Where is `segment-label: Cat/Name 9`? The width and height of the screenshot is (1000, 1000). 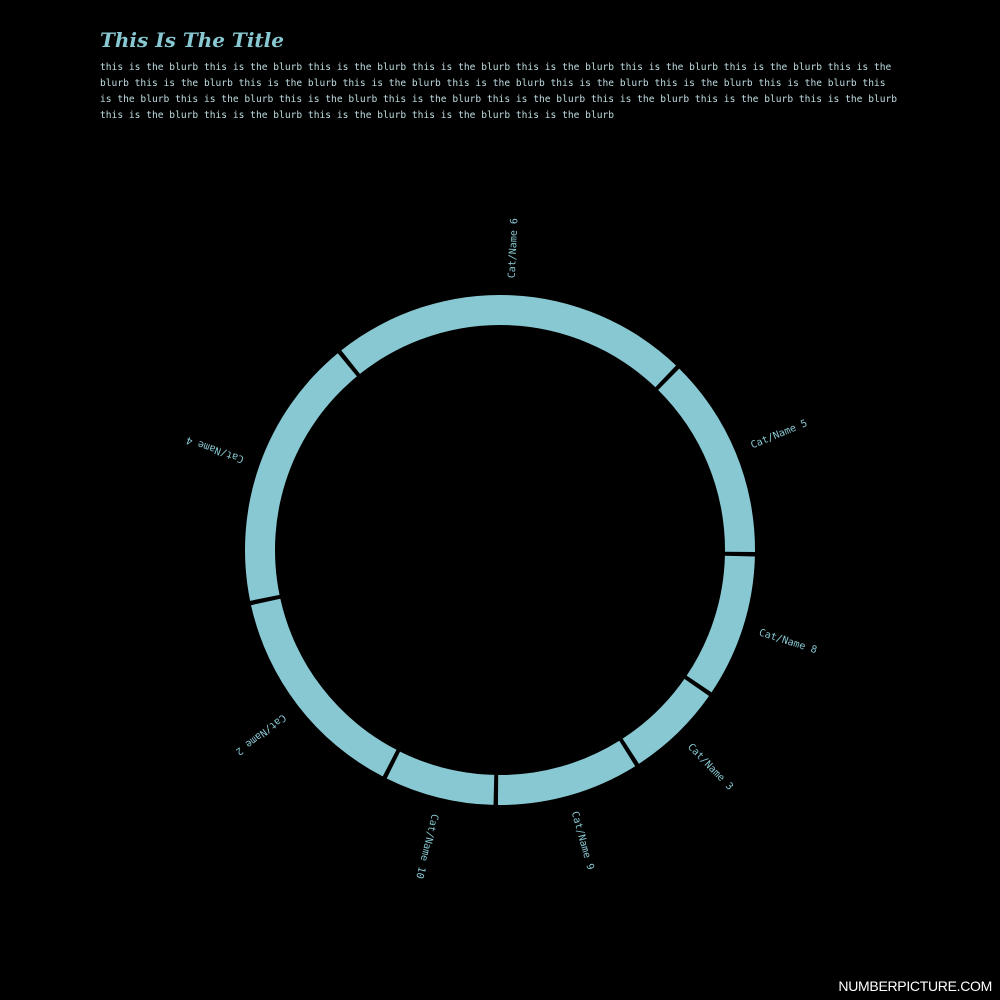 segment-label: Cat/Name 9 is located at coordinates (582, 840).